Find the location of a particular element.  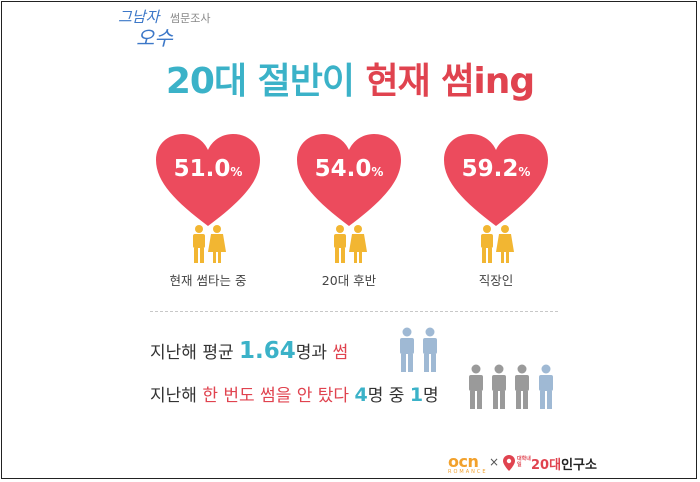

ratio-number-2: 1 is located at coordinates (416, 395).